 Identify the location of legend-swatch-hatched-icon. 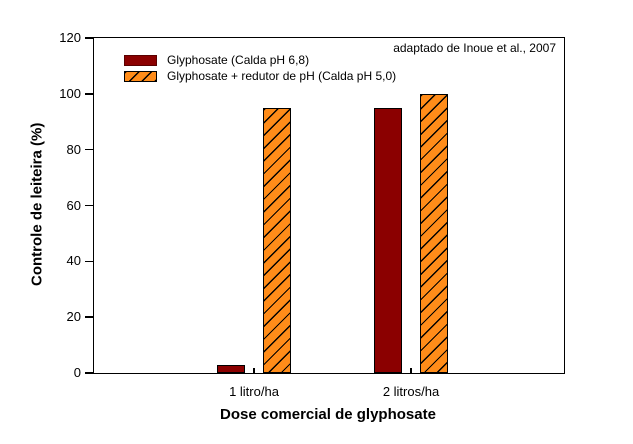
(140, 76).